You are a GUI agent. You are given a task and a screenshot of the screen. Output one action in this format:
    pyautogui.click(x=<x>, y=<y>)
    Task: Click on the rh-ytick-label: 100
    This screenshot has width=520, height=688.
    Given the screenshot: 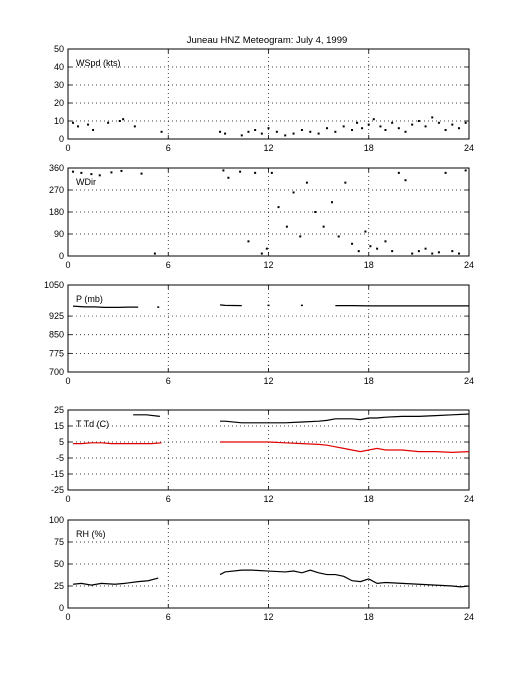 What is the action you would take?
    pyautogui.click(x=56, y=520)
    